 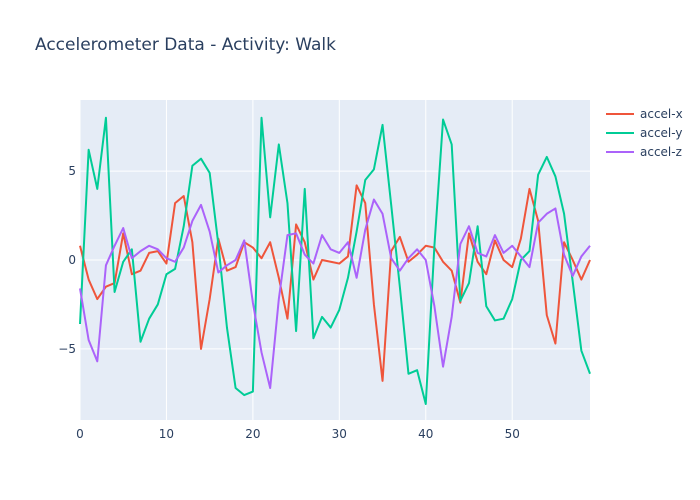 I want to click on legend-label: accel-y, so click(x=661, y=133).